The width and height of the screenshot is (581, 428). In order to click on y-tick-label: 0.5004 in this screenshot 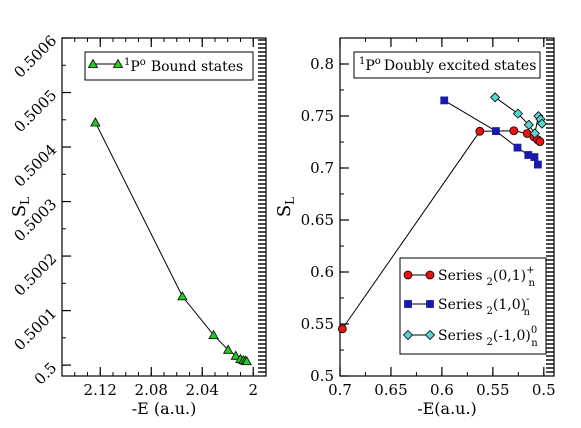, I will do `click(36, 166)`.